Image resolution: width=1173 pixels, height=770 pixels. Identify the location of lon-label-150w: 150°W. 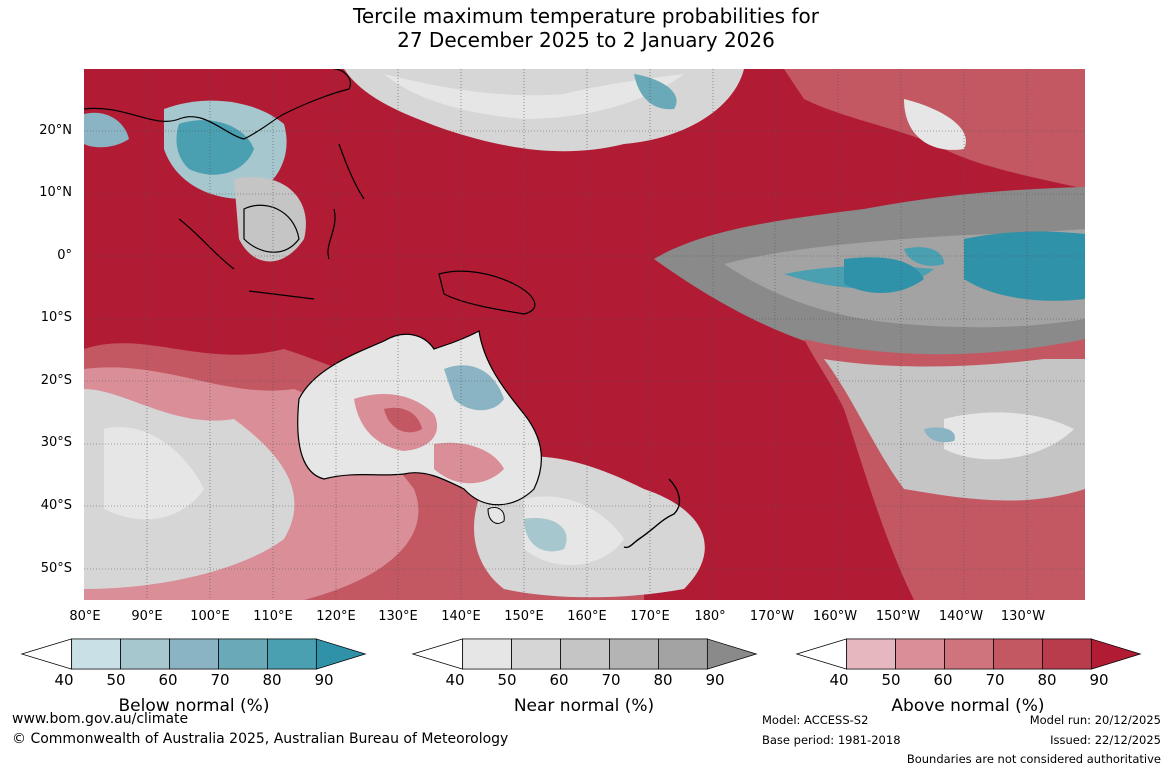
(898, 616).